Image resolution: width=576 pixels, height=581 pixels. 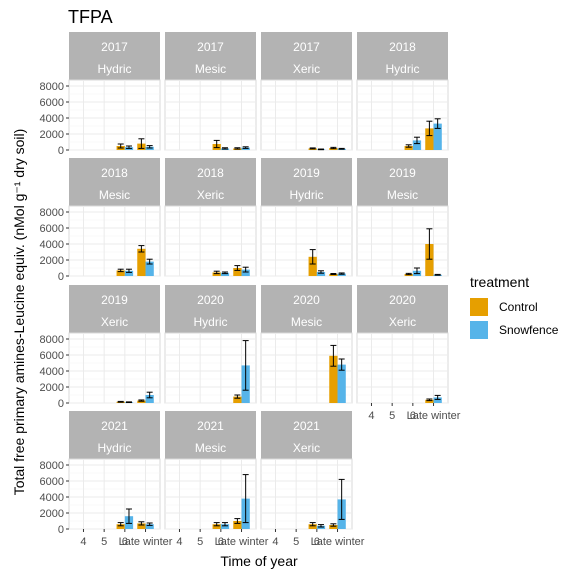 I want to click on x-axis-title: Time of year, so click(x=259, y=561).